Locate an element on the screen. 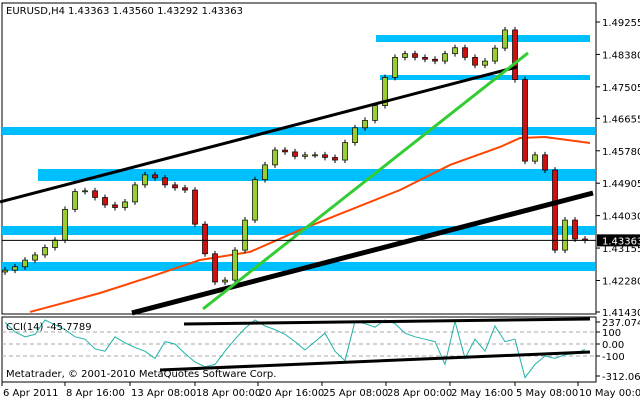 This screenshot has height=400, width=640. symbol-label: EURUSD,H4 is located at coordinates (35, 11).